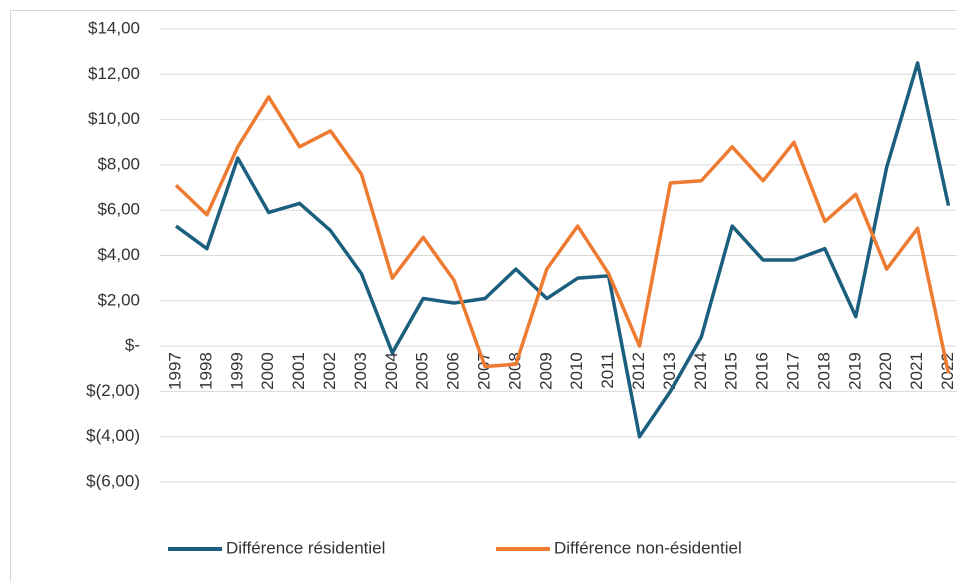  What do you see at coordinates (114, 73) in the screenshot?
I see `y-tick-label: $12,00` at bounding box center [114, 73].